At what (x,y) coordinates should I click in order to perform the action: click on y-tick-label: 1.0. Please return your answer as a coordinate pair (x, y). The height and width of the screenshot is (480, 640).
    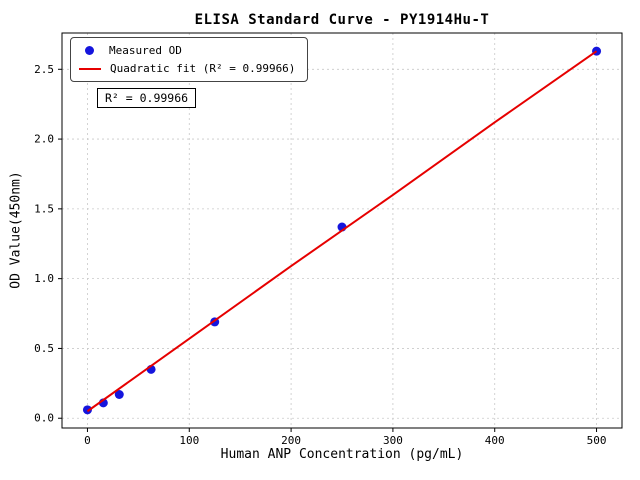
    Looking at the image, I should click on (44, 278).